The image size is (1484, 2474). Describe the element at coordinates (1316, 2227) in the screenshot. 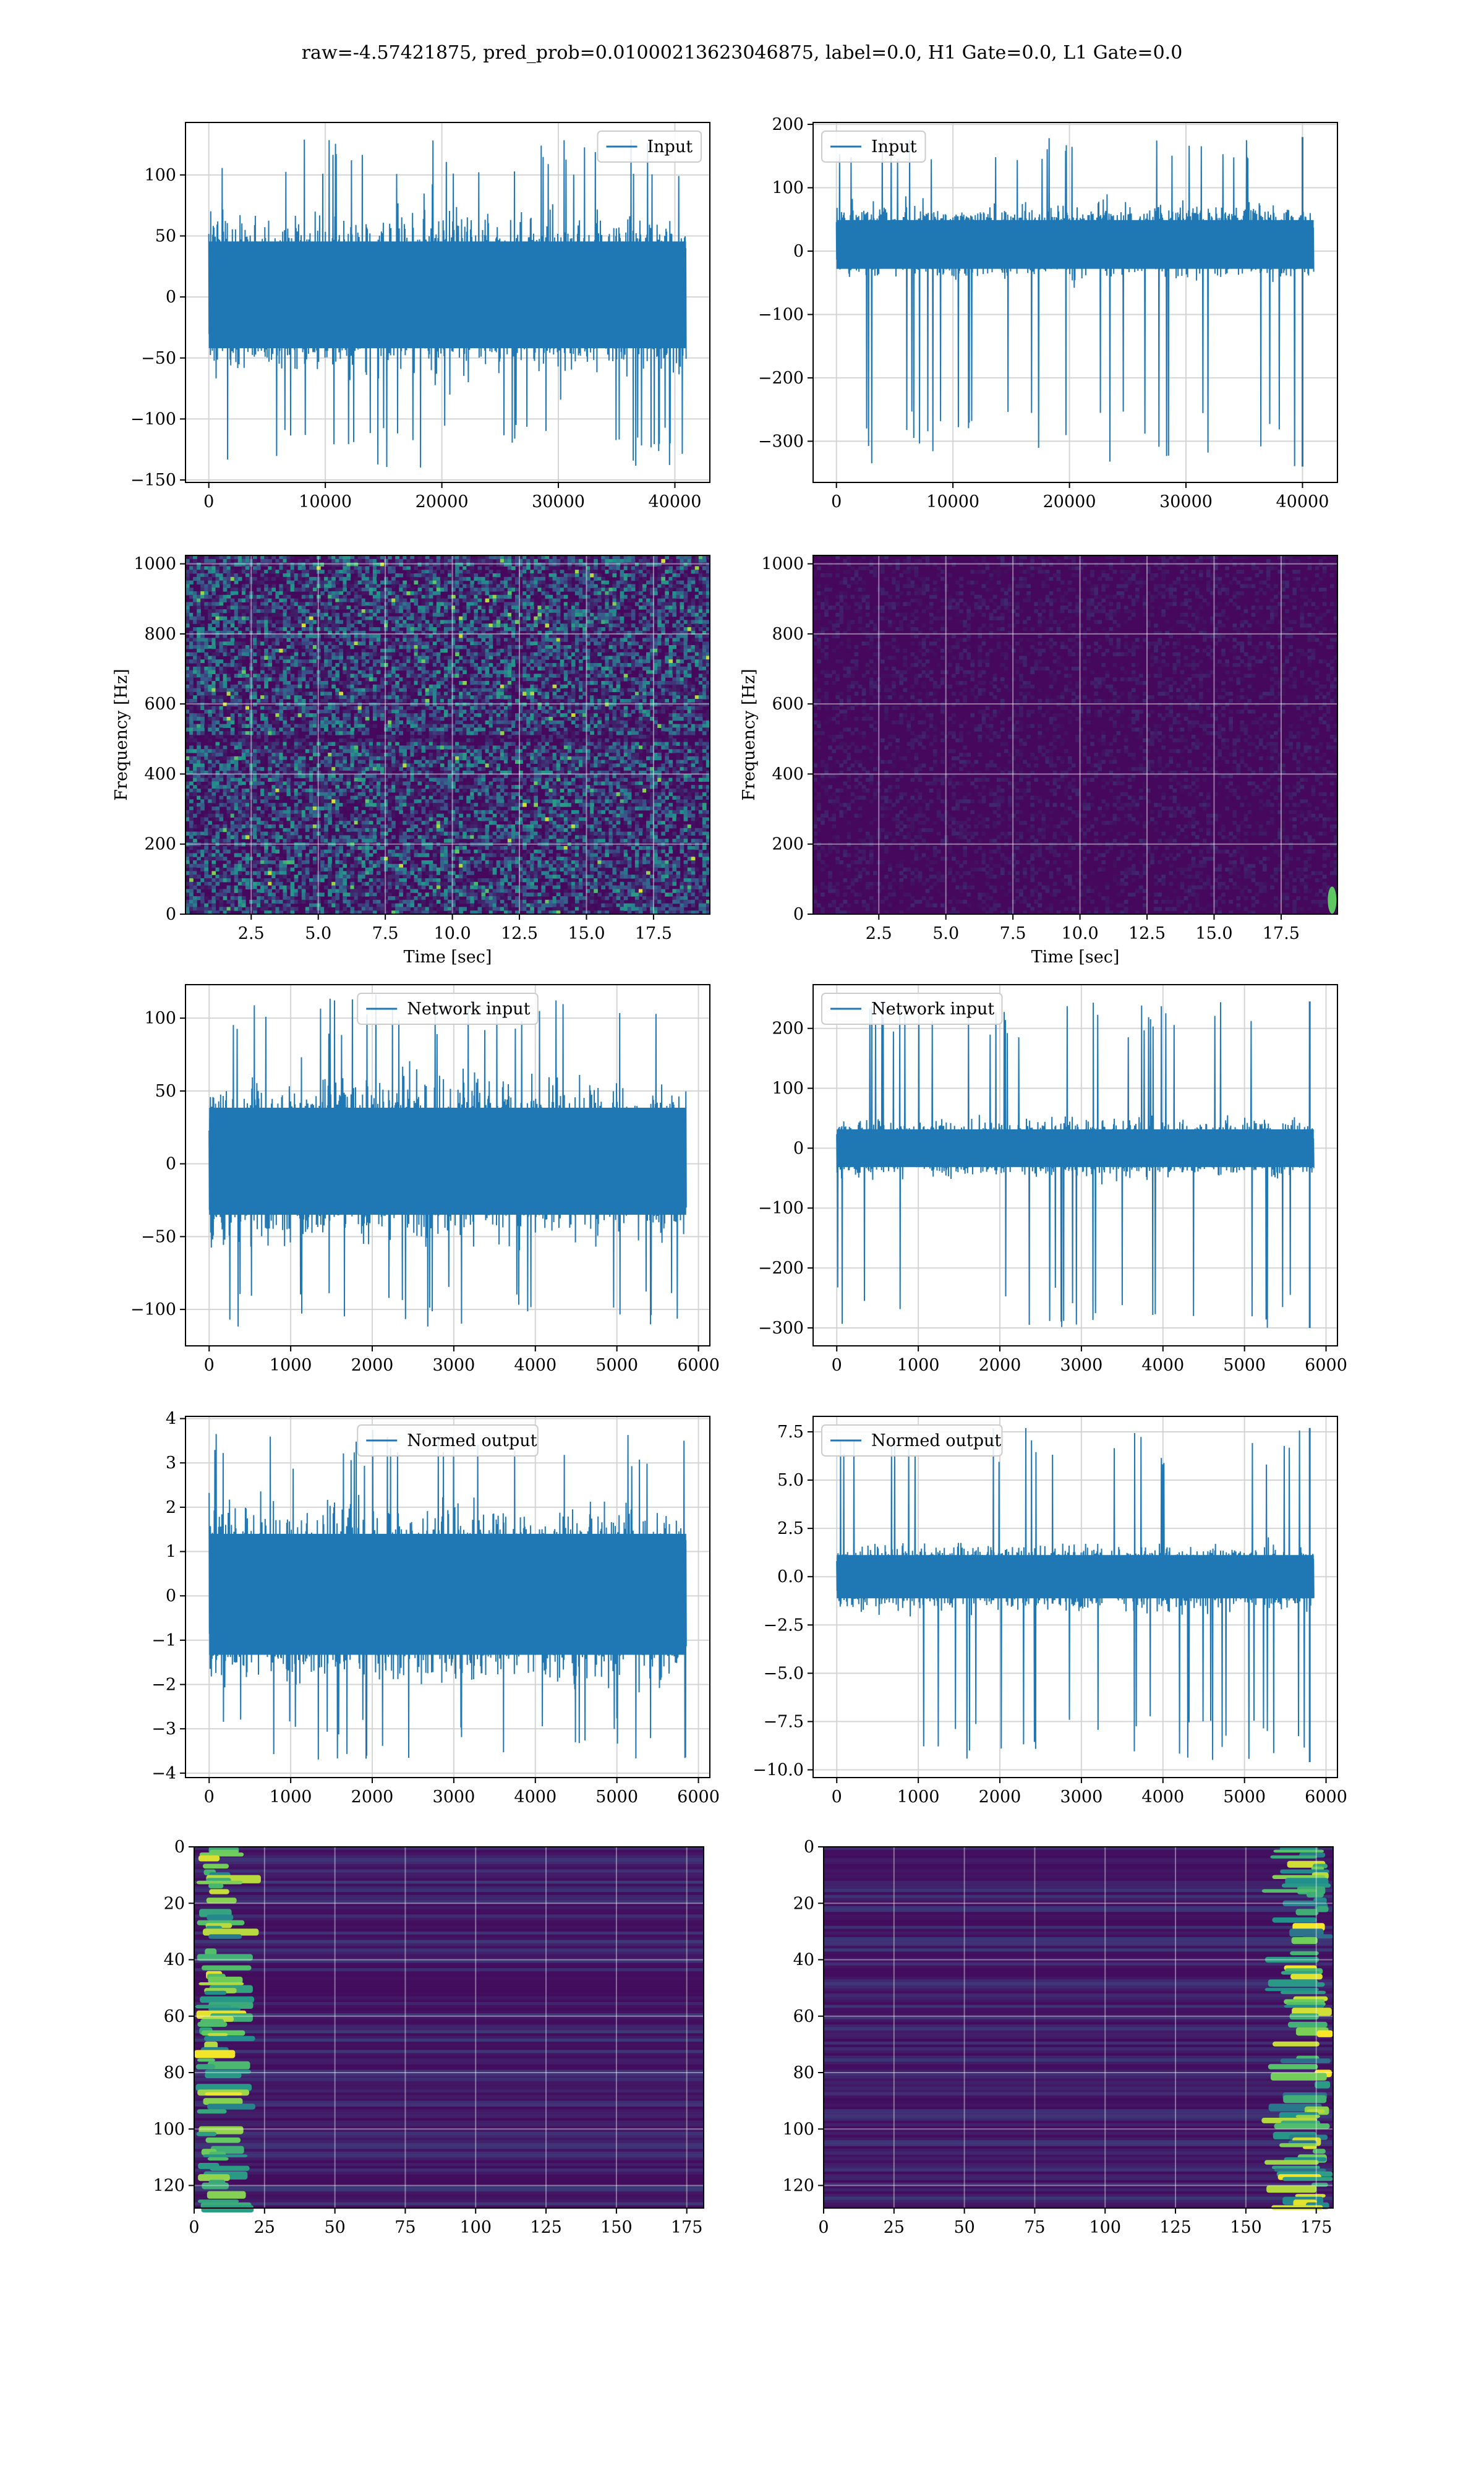

I see `x-tick-label: 175` at that location.